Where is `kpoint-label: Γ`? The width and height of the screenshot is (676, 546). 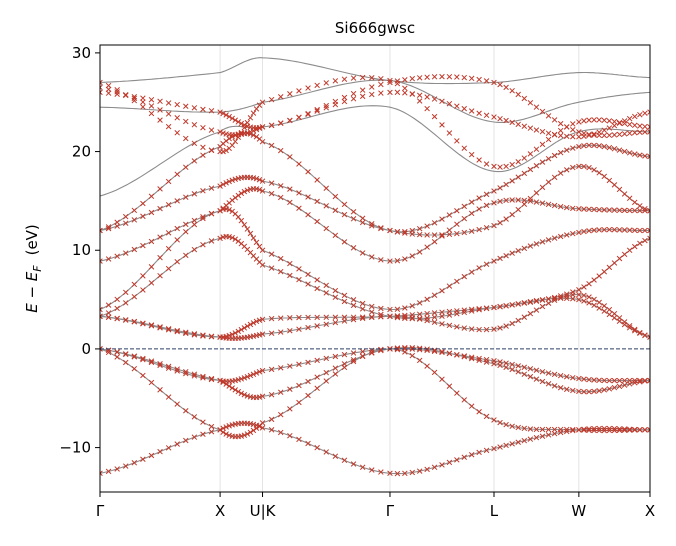 kpoint-label: Γ is located at coordinates (100, 511).